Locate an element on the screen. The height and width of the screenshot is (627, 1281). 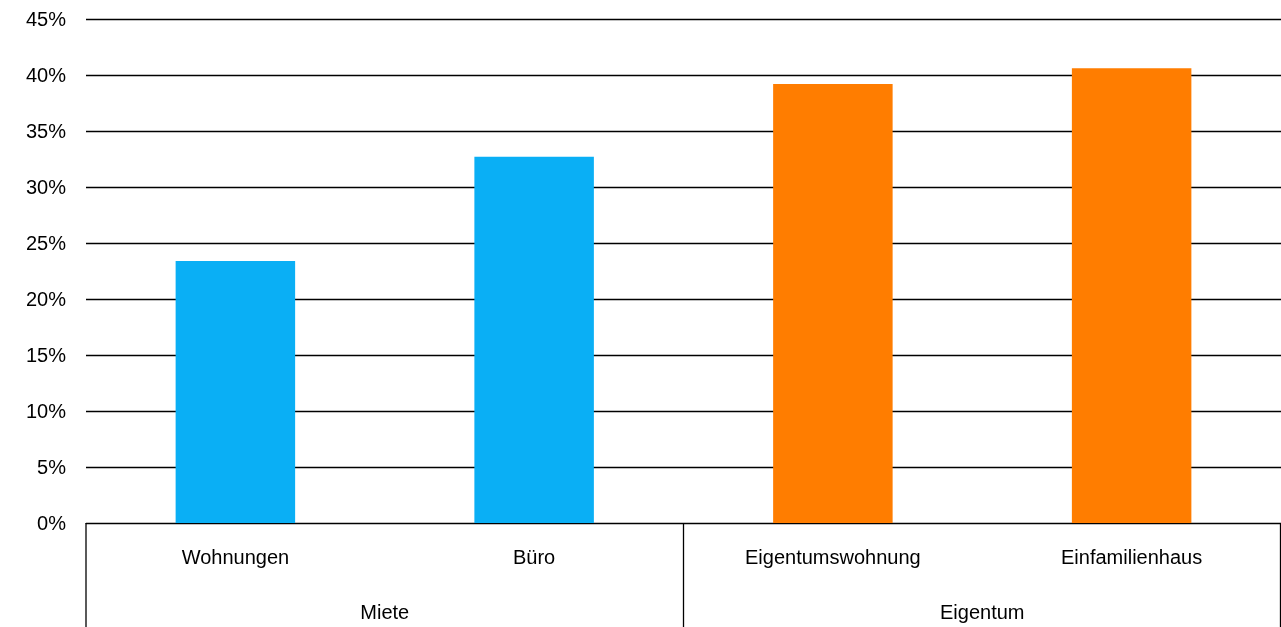
y-tick-label: 40% is located at coordinates (46, 75).